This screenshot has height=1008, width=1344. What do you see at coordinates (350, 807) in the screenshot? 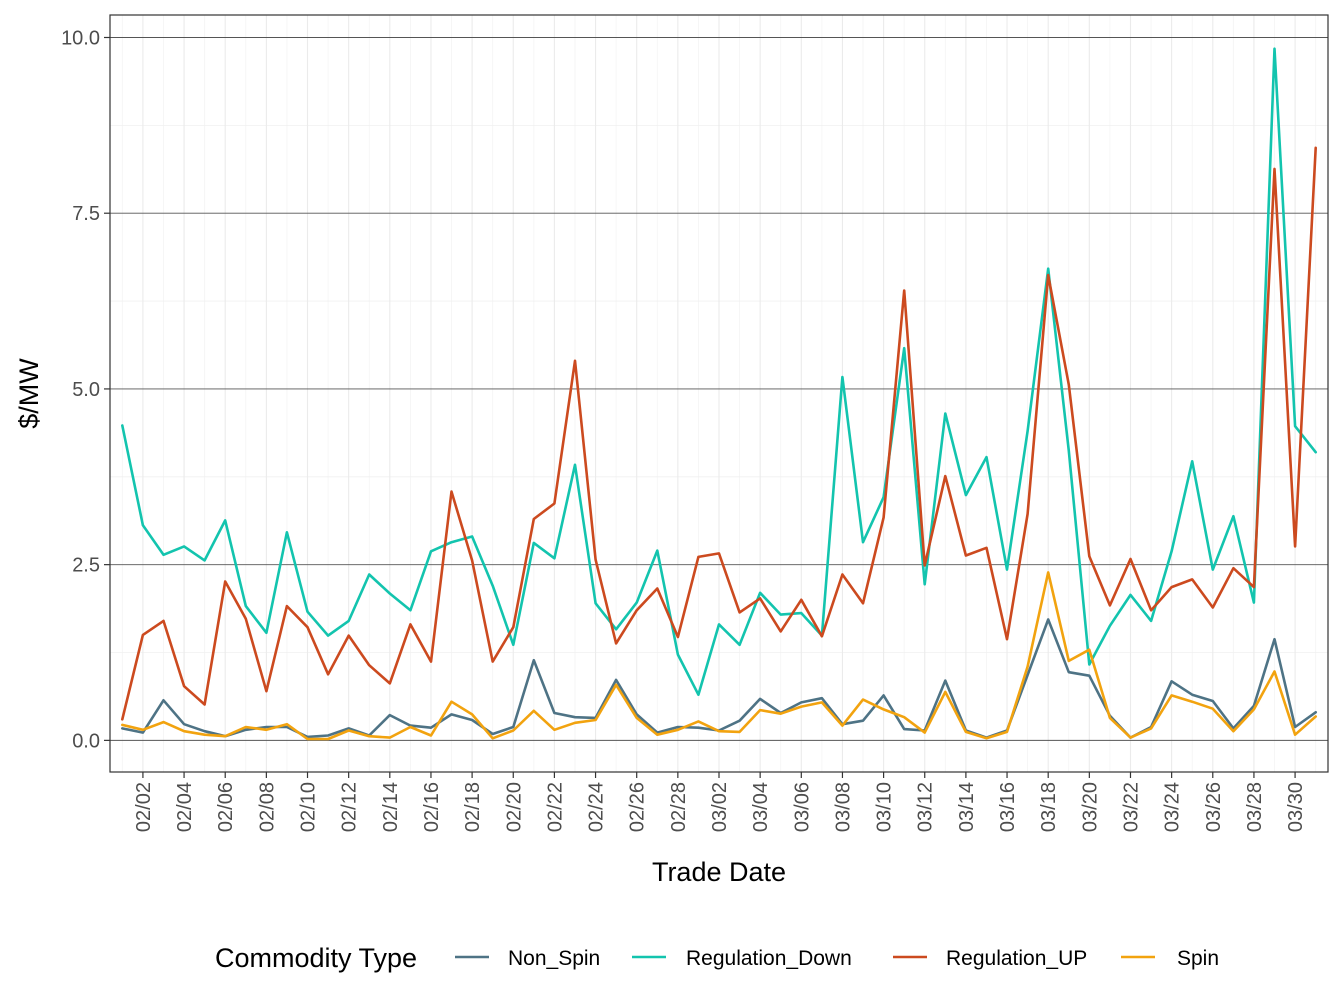
I see `x-tick-label: 02/12` at bounding box center [350, 807].